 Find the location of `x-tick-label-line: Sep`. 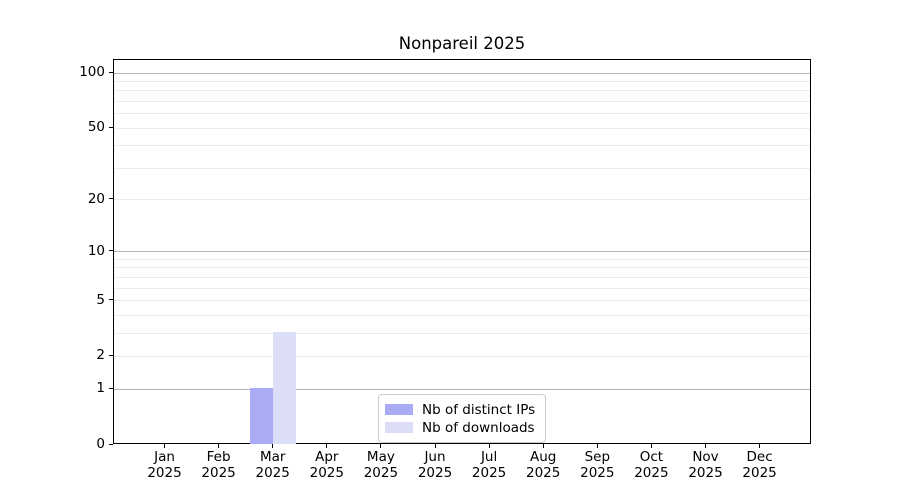

x-tick-label-line: Sep is located at coordinates (597, 457).